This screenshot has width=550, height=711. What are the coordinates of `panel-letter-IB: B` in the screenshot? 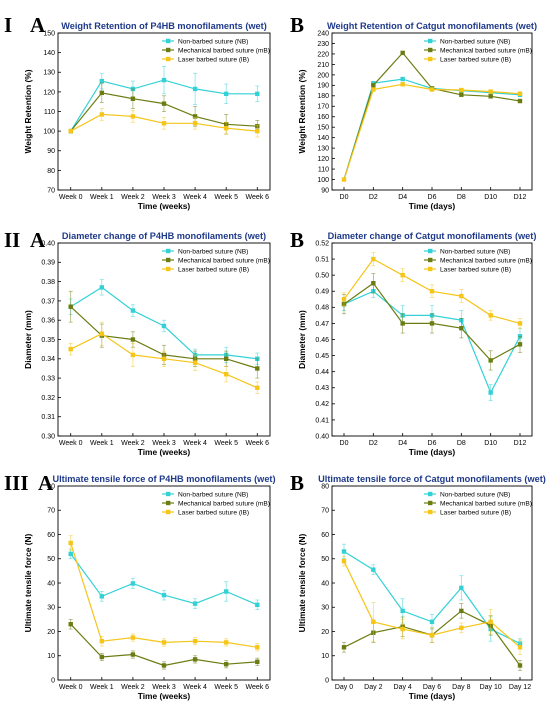 It's located at (297, 25).